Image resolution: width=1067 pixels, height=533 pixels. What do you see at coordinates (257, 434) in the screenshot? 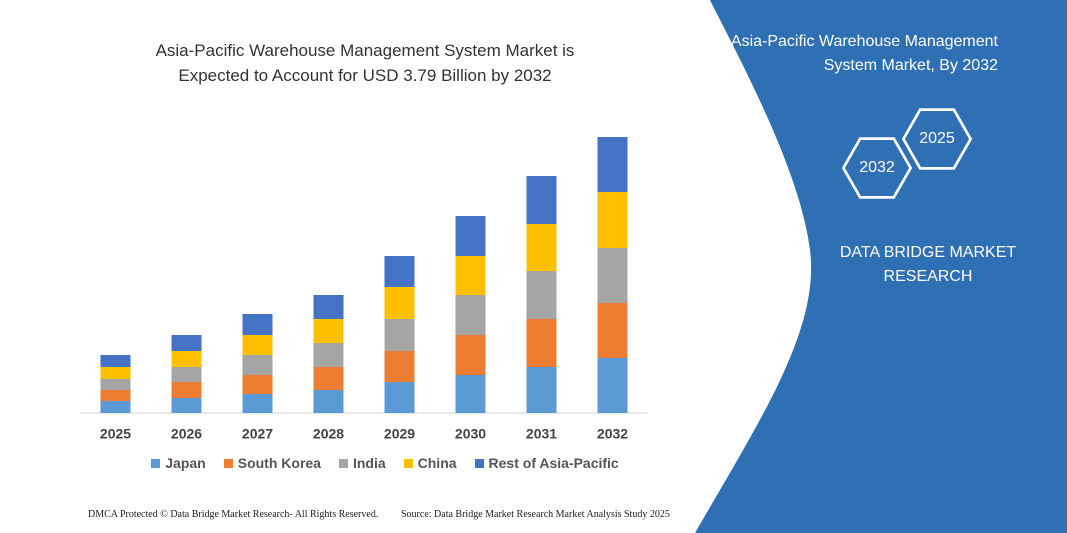
I see `x-tick-label: 2027` at bounding box center [257, 434].